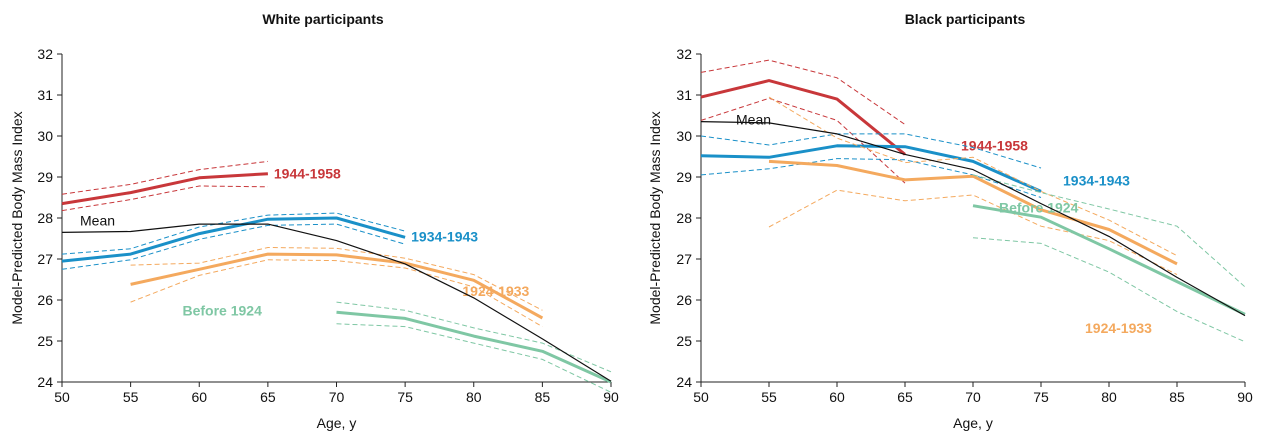  I want to click on ci-upper-line-before-1924, so click(1109, 231).